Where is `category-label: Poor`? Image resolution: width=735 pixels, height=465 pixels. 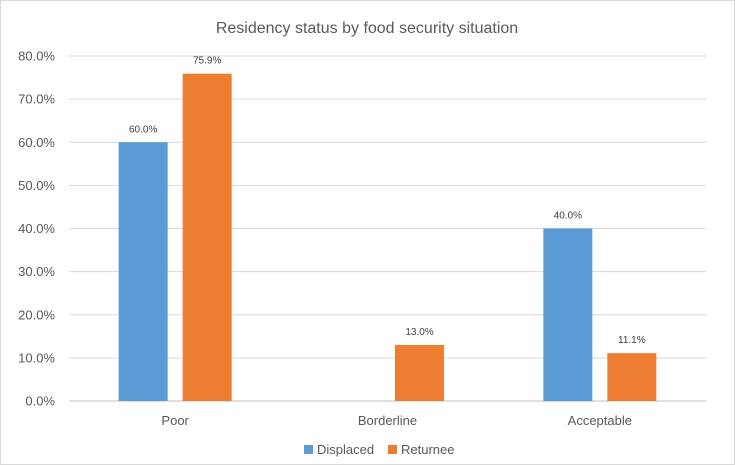
category-label: Poor is located at coordinates (175, 420).